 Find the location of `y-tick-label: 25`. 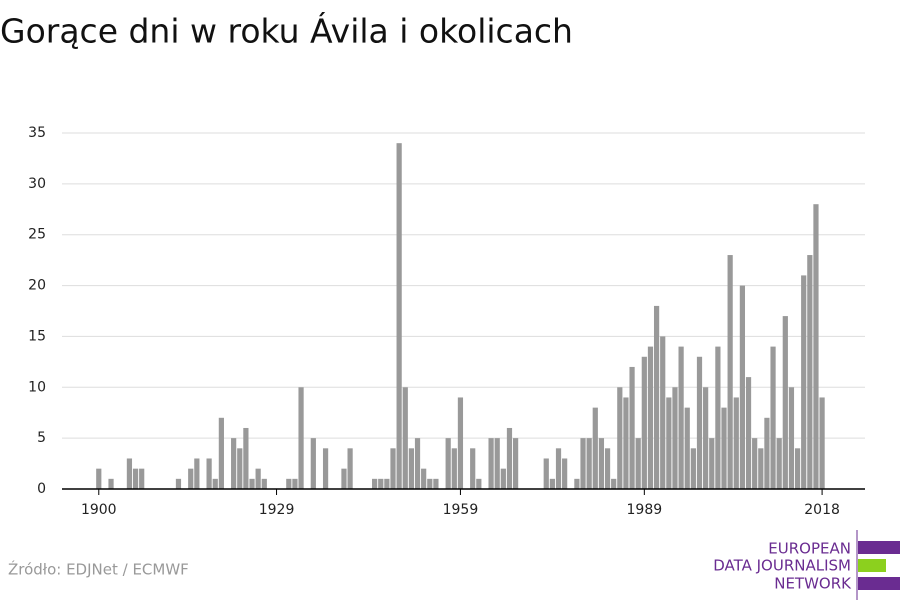

y-tick-label: 25 is located at coordinates (37, 235).